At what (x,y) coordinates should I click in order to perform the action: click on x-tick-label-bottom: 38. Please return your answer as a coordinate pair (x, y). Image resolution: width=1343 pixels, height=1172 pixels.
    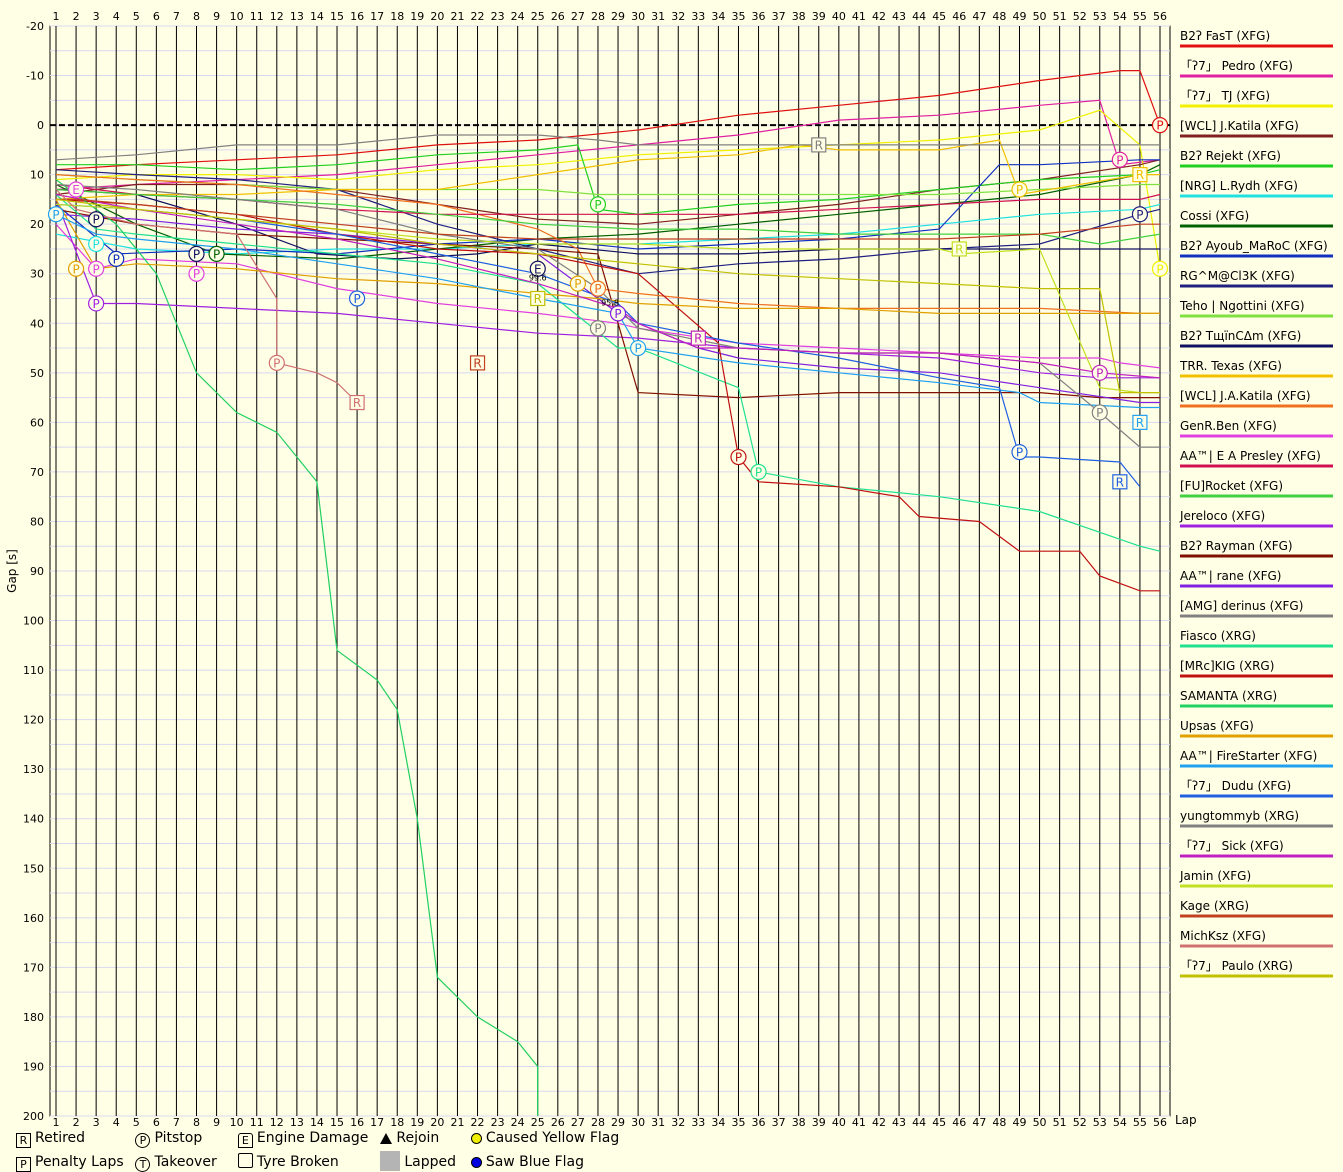
    Looking at the image, I should click on (799, 1122).